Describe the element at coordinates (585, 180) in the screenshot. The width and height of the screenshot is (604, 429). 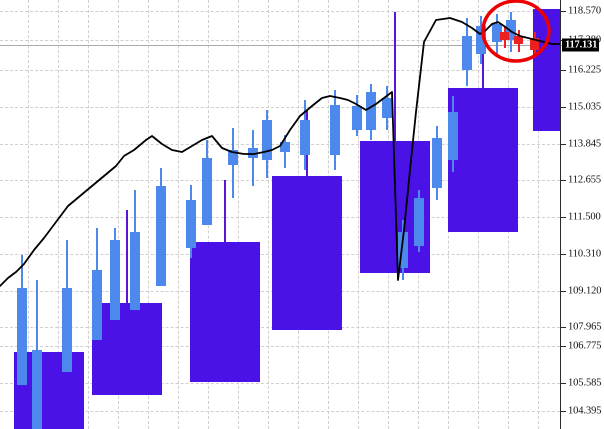
I see `price-axis-tick-label: 112.655` at that location.